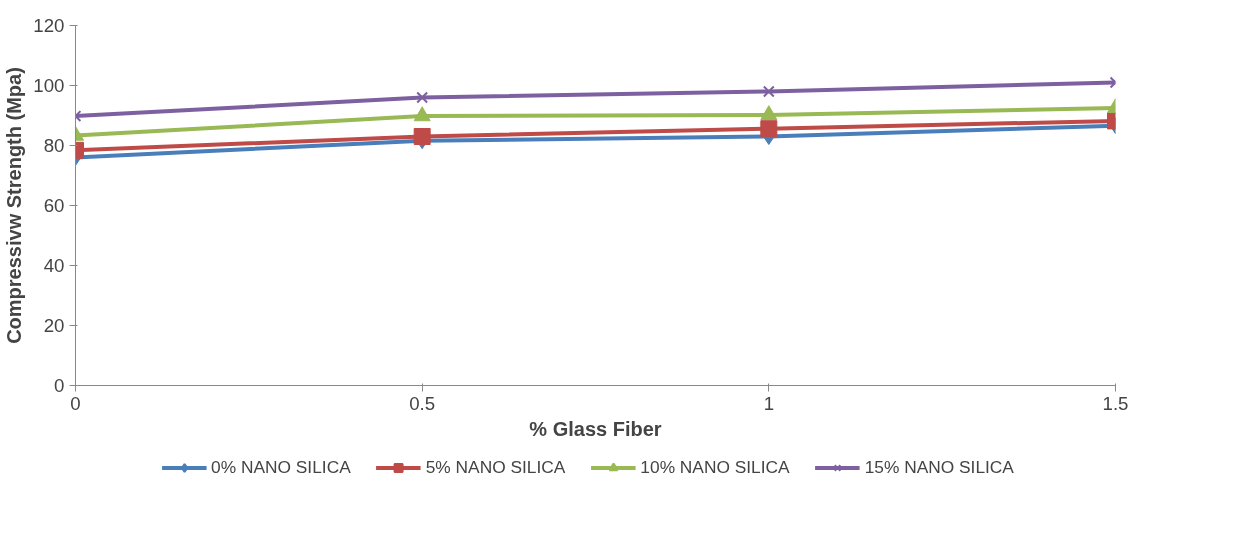  What do you see at coordinates (54, 205) in the screenshot?
I see `y-tick-label: 60` at bounding box center [54, 205].